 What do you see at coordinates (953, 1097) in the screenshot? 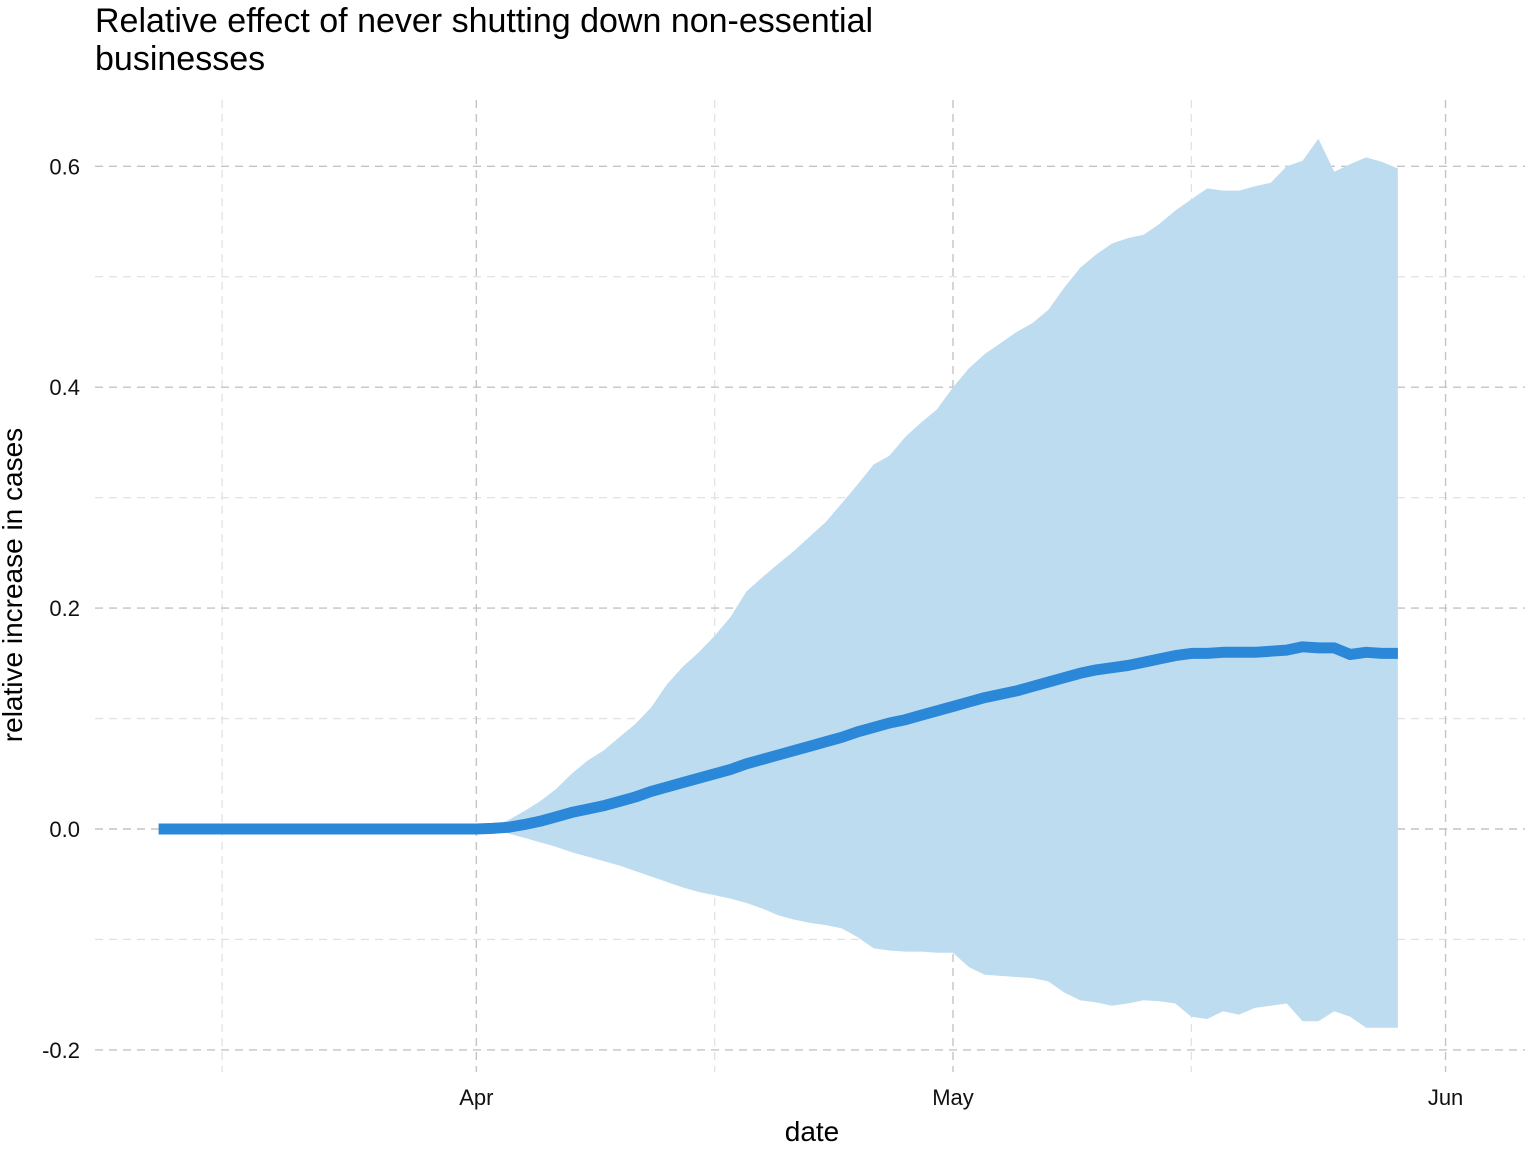
I see `x-tick-label: May` at bounding box center [953, 1097].